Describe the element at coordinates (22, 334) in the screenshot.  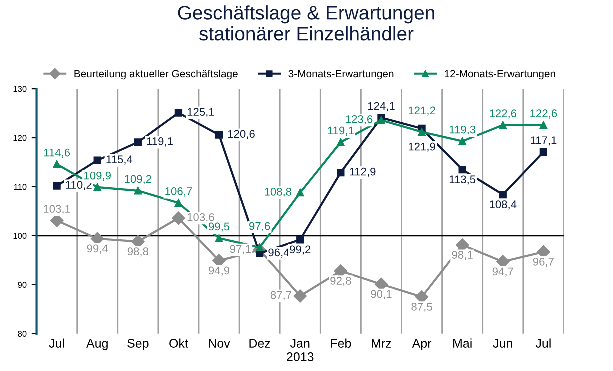
I see `y-tick-label: 80` at that location.